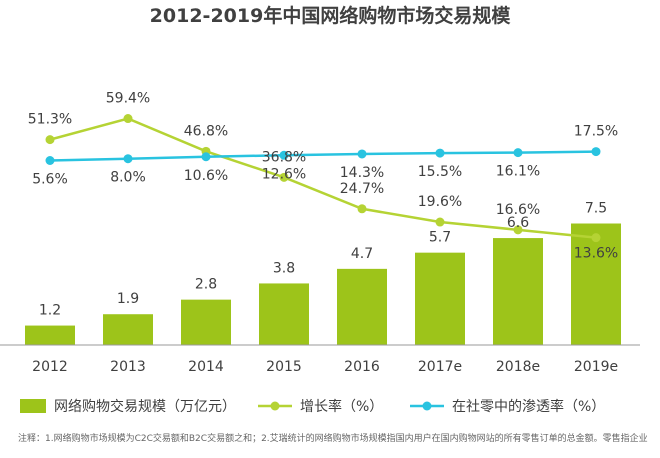 The height and width of the screenshot is (458, 660). I want to click on penetration-label-2014: 10.6%, so click(206, 176).